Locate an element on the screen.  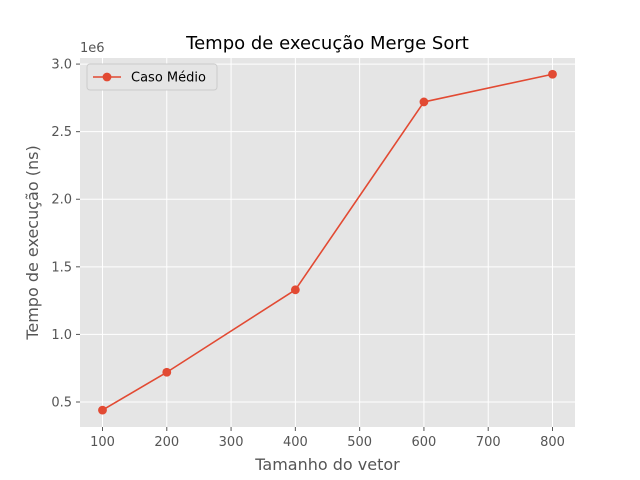
x-tick-label: 800 is located at coordinates (552, 442).